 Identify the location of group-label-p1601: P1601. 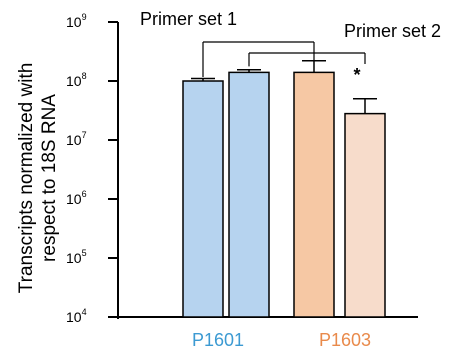
(218, 340).